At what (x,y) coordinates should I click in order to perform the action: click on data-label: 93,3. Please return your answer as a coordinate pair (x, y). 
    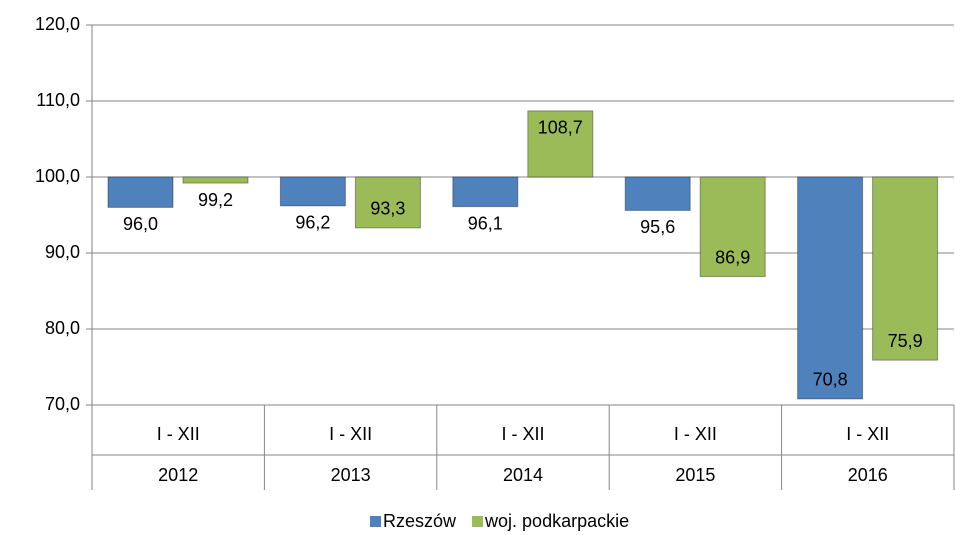
    Looking at the image, I should click on (387, 209).